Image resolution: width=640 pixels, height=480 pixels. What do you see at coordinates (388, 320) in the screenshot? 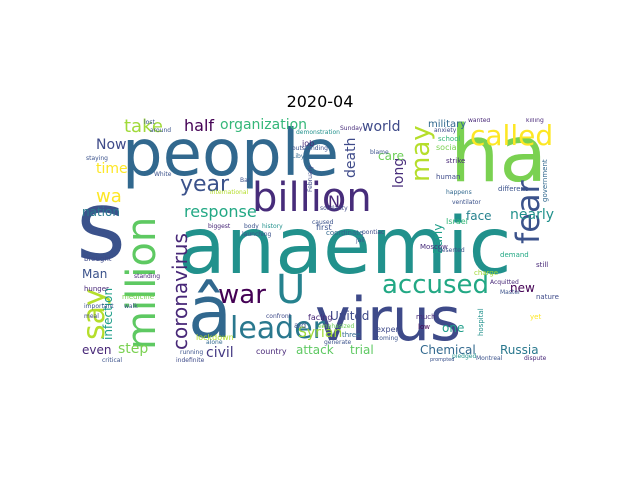
I see `word-virus: virus` at bounding box center [388, 320].